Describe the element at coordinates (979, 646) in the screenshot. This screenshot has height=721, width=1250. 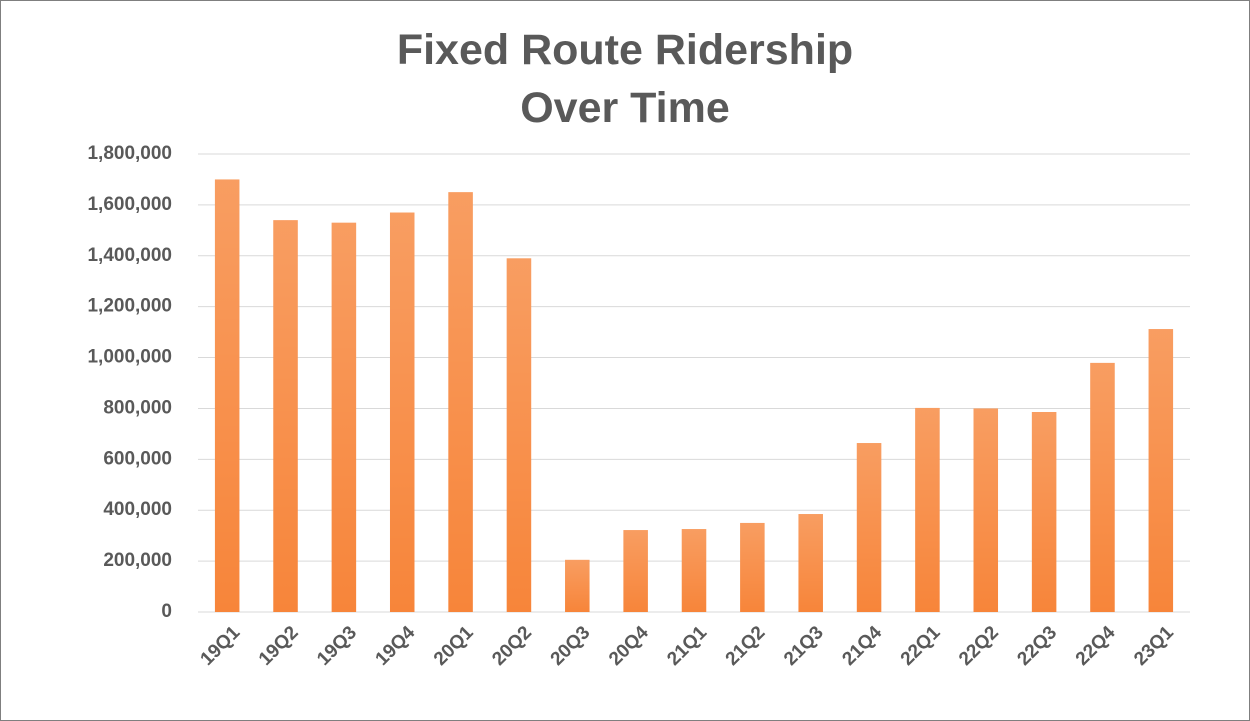
I see `x-tick-label: 22Q2` at that location.